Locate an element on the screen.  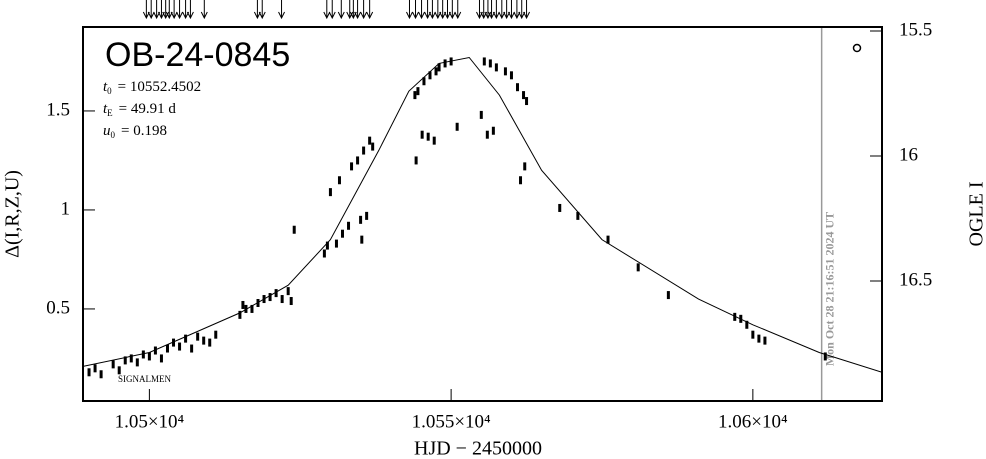
x-tick-label: 1.055×10⁴ is located at coordinates (451, 421).